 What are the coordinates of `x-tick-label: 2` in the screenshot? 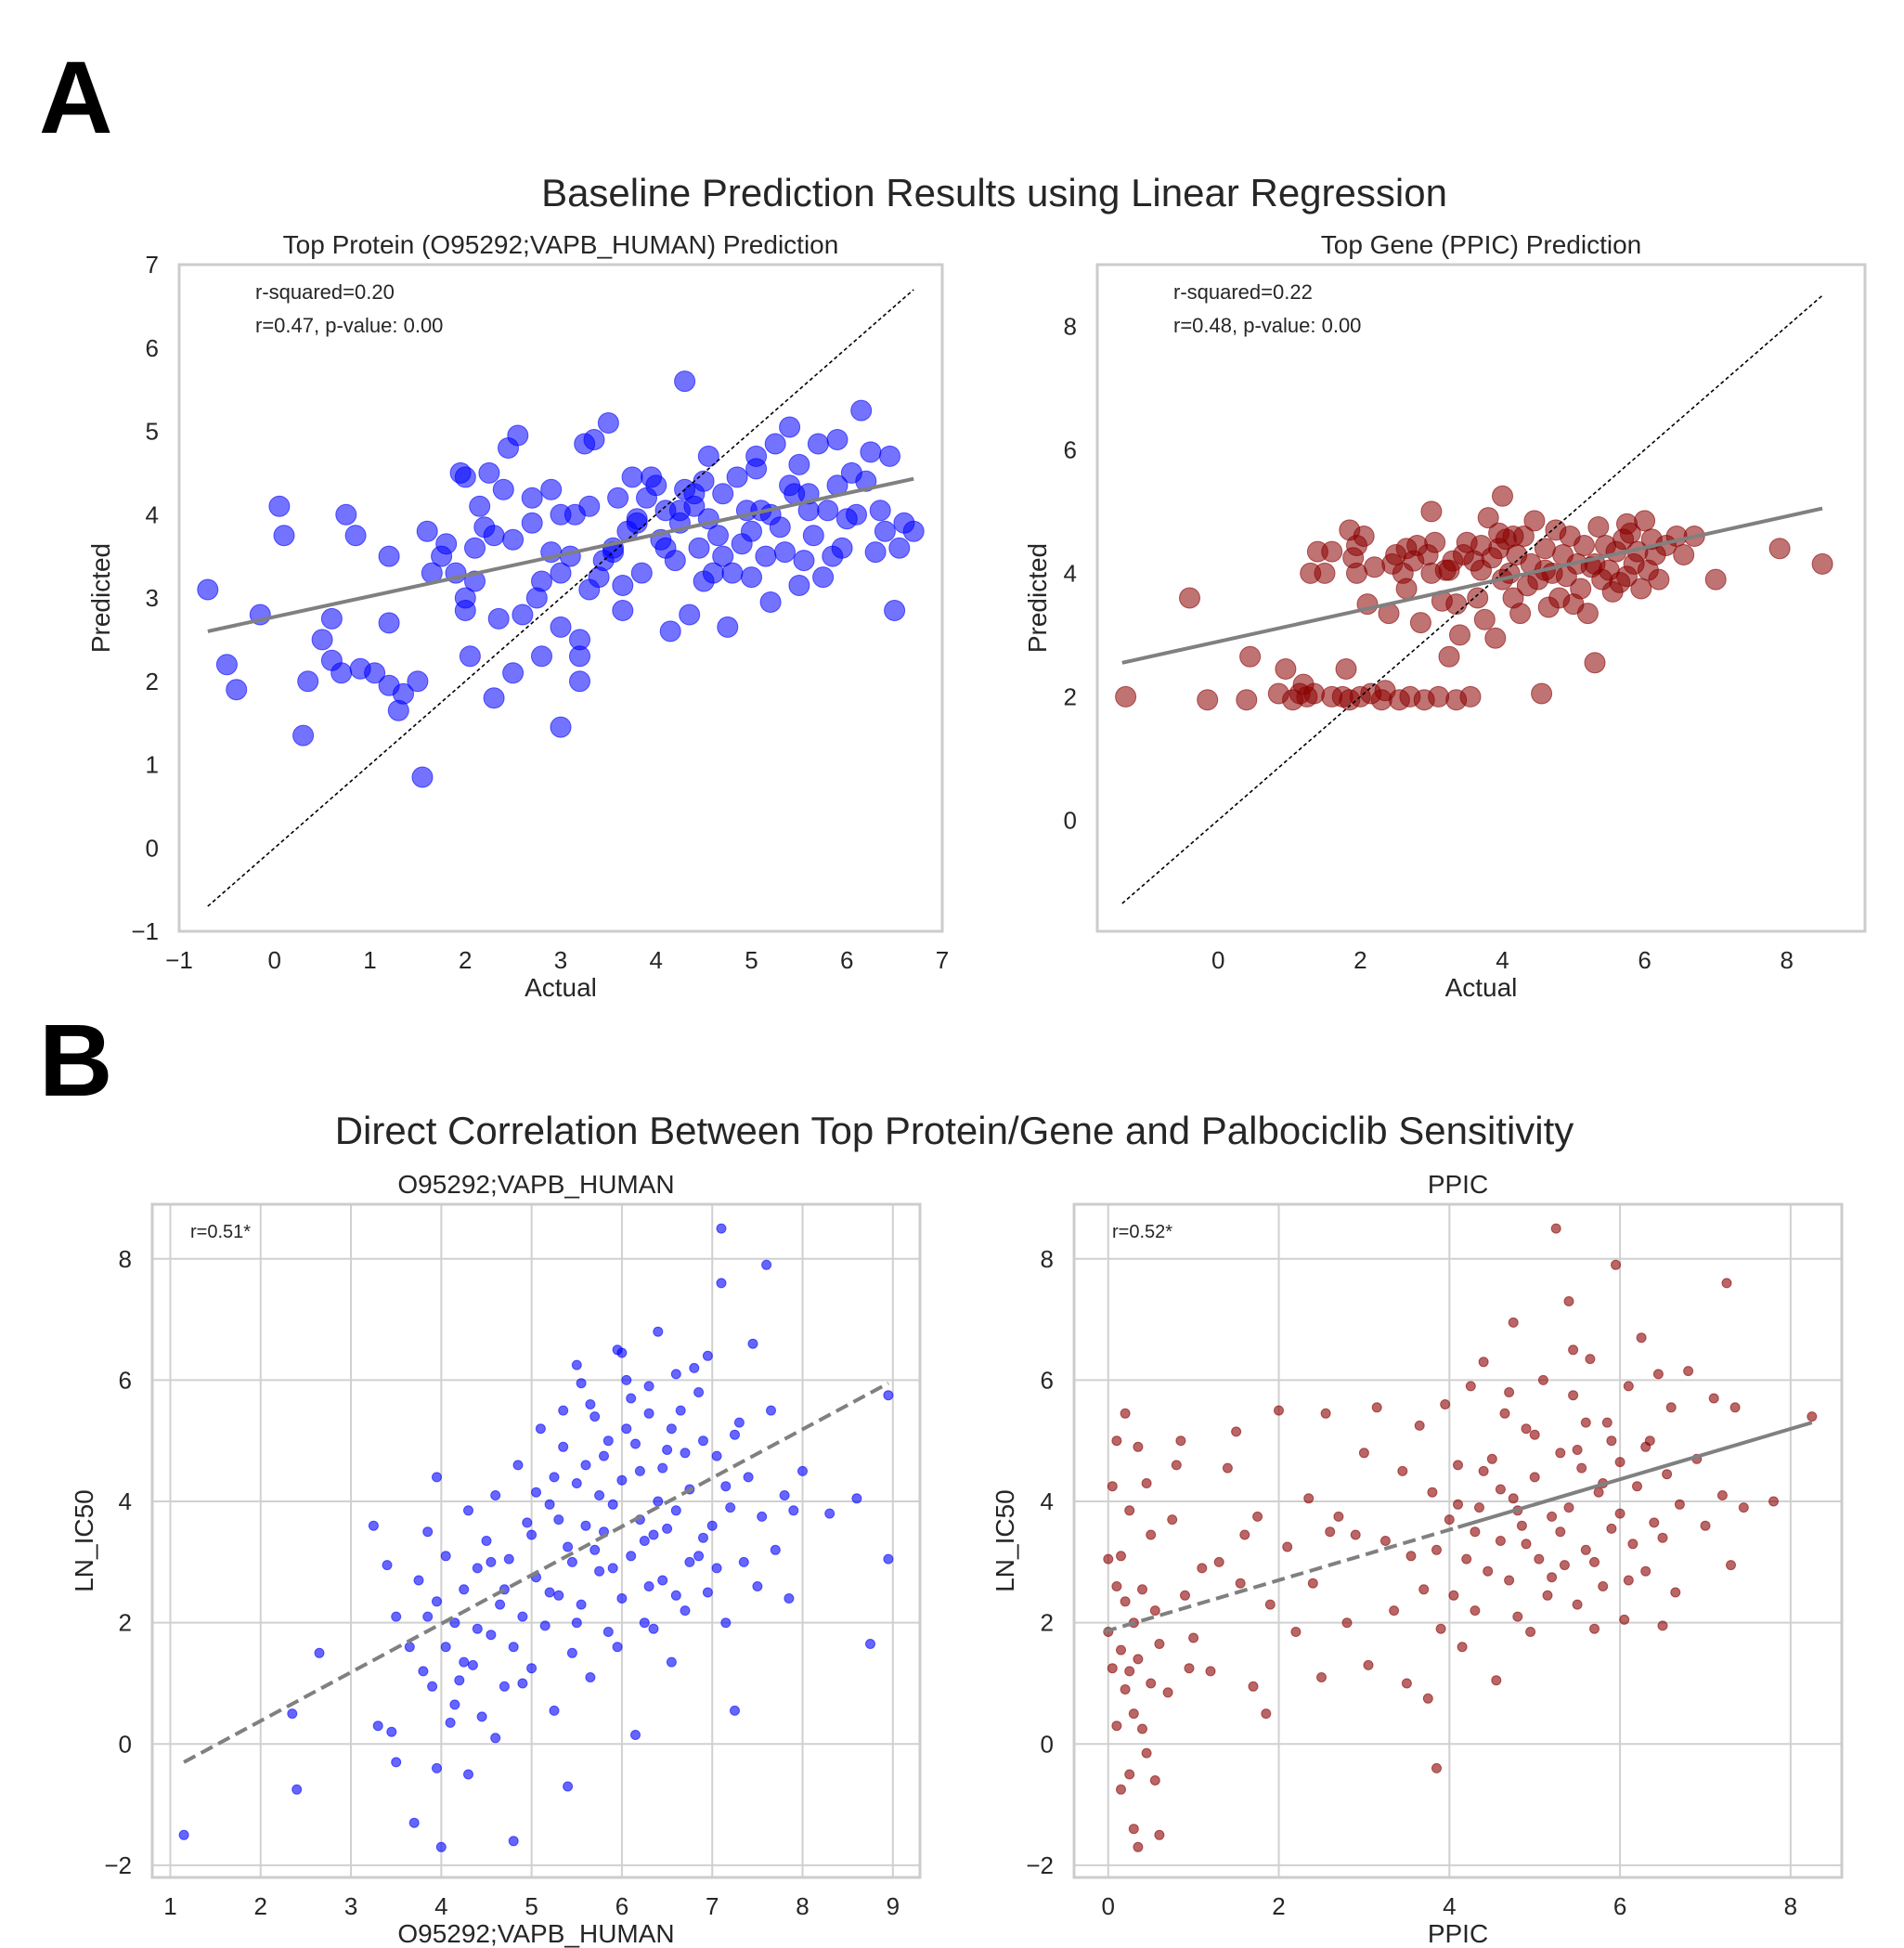 It's located at (1278, 1906).